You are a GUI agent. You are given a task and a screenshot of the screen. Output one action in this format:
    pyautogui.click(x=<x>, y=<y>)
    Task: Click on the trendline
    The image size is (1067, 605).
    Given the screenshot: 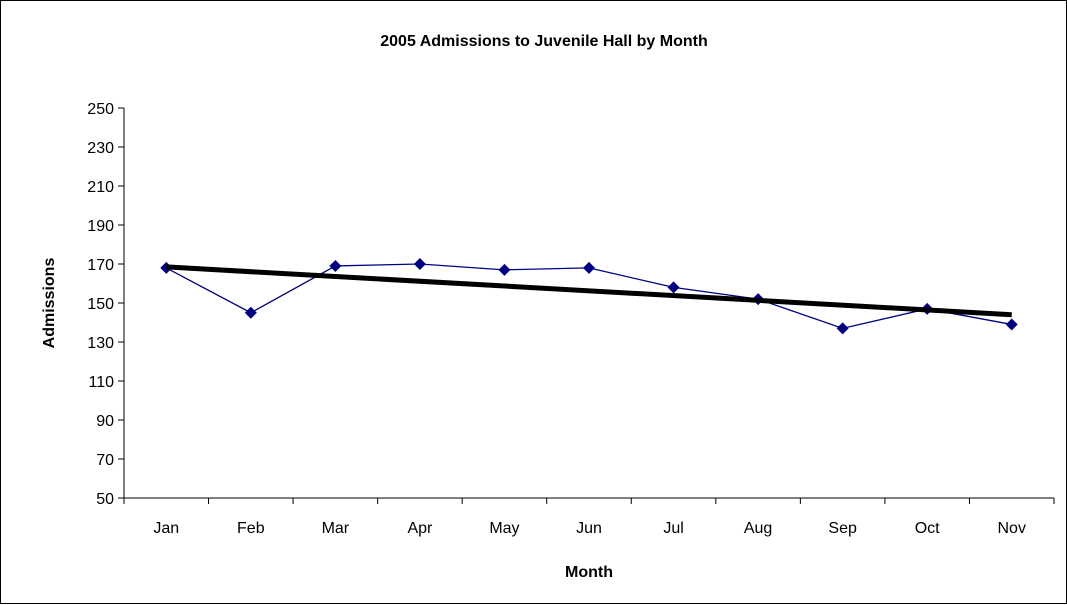 What is the action you would take?
    pyautogui.click(x=589, y=291)
    